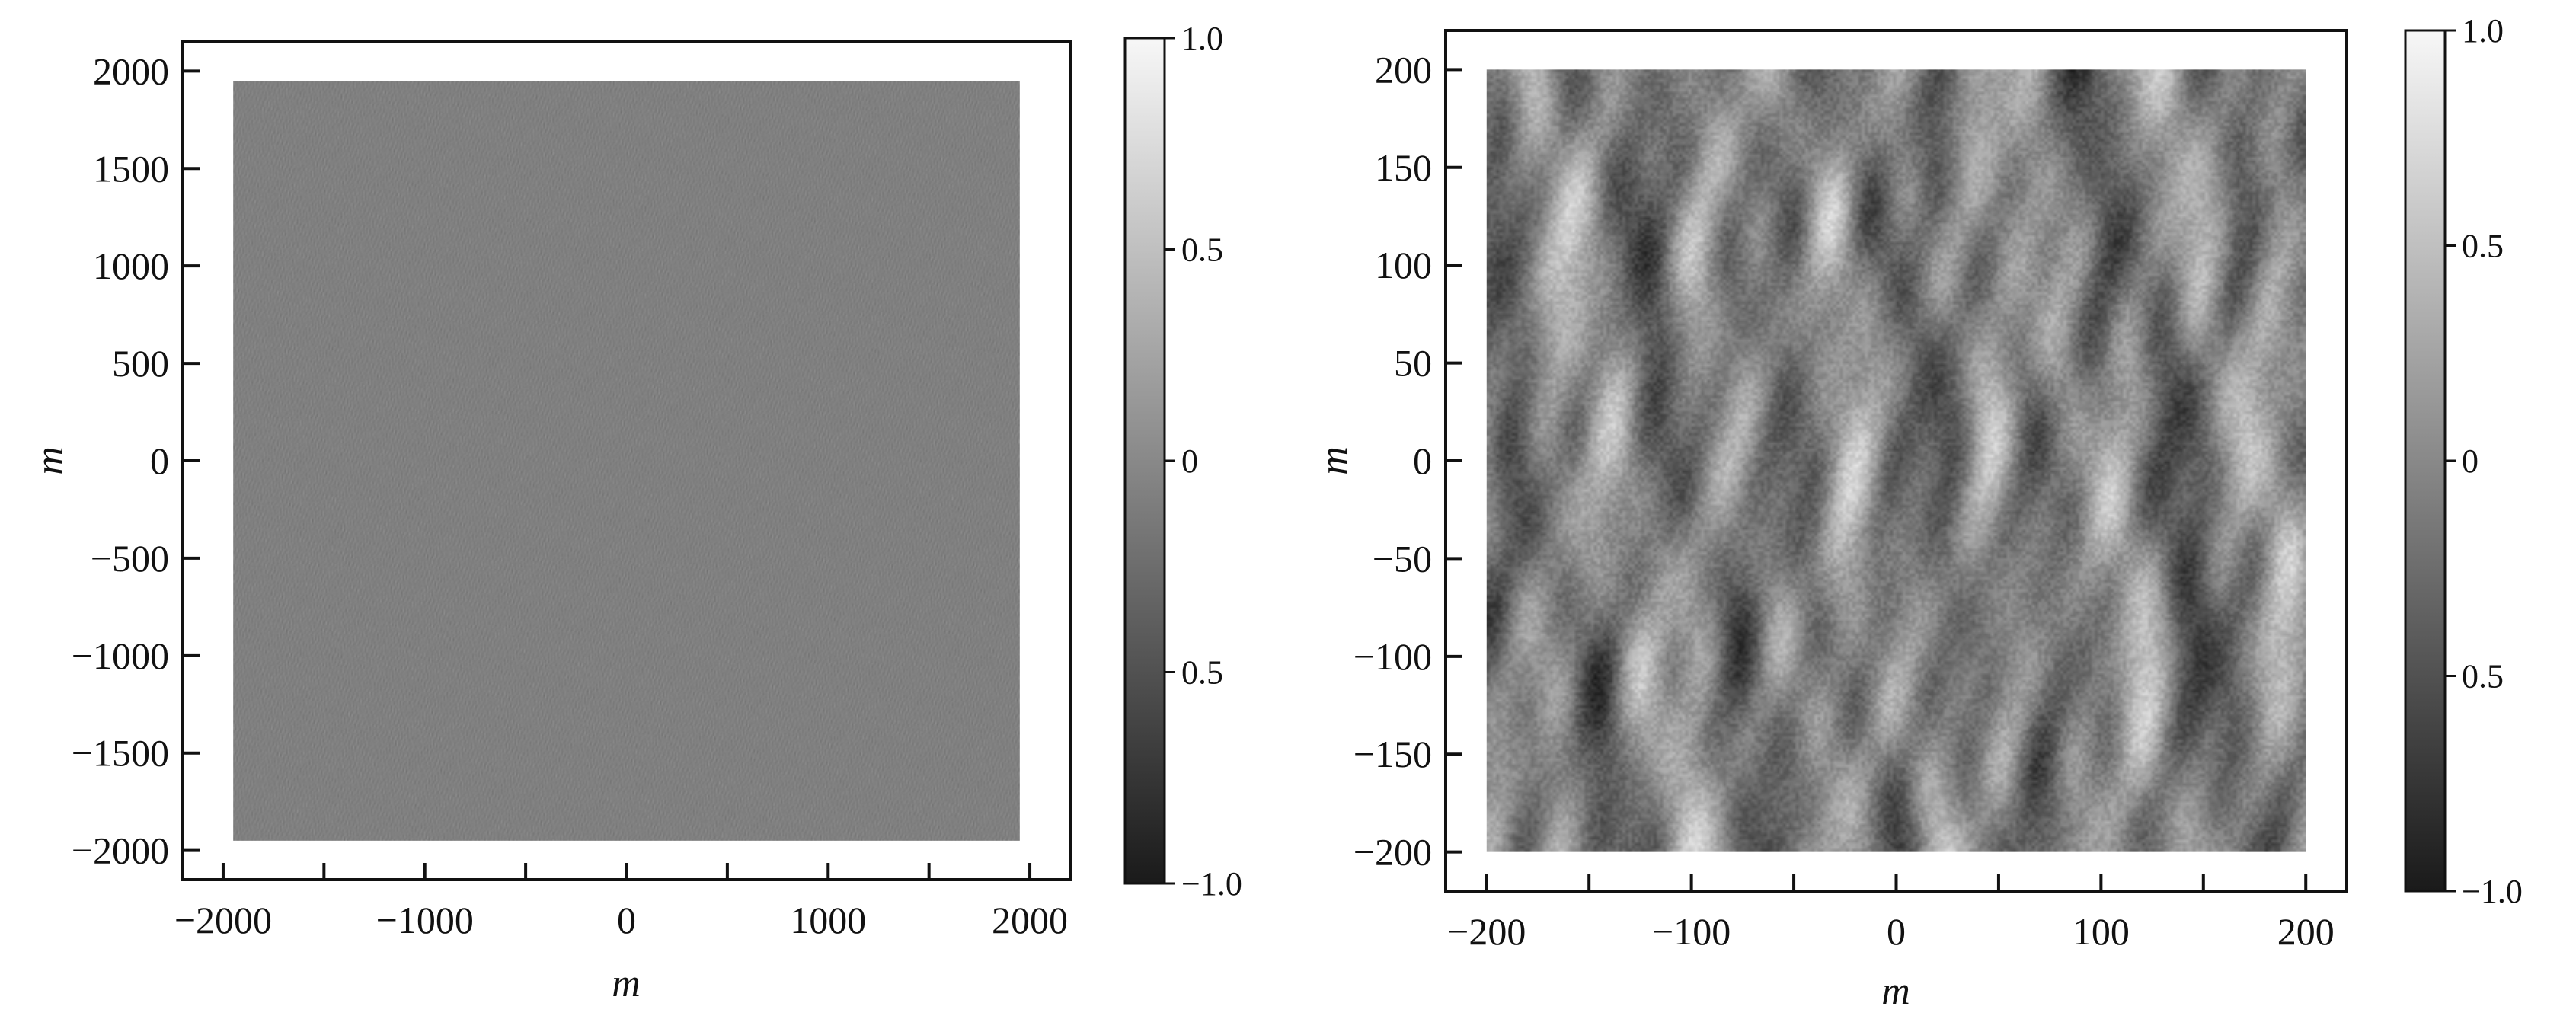  I want to click on x-axis-label-right: m, so click(1896, 991).